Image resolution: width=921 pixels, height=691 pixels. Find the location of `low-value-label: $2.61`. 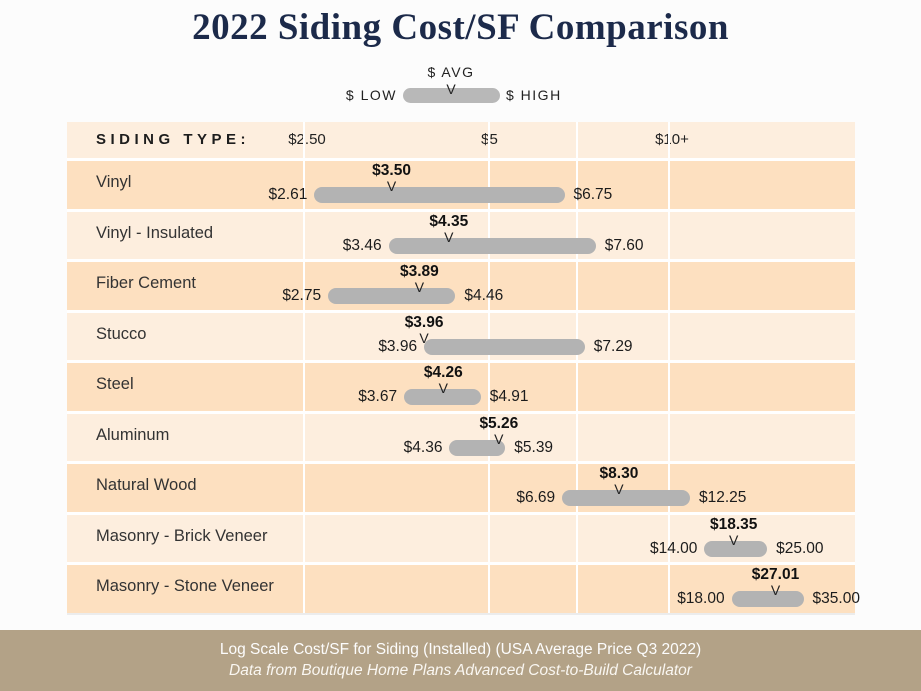

low-value-label: $2.61 is located at coordinates (288, 194).